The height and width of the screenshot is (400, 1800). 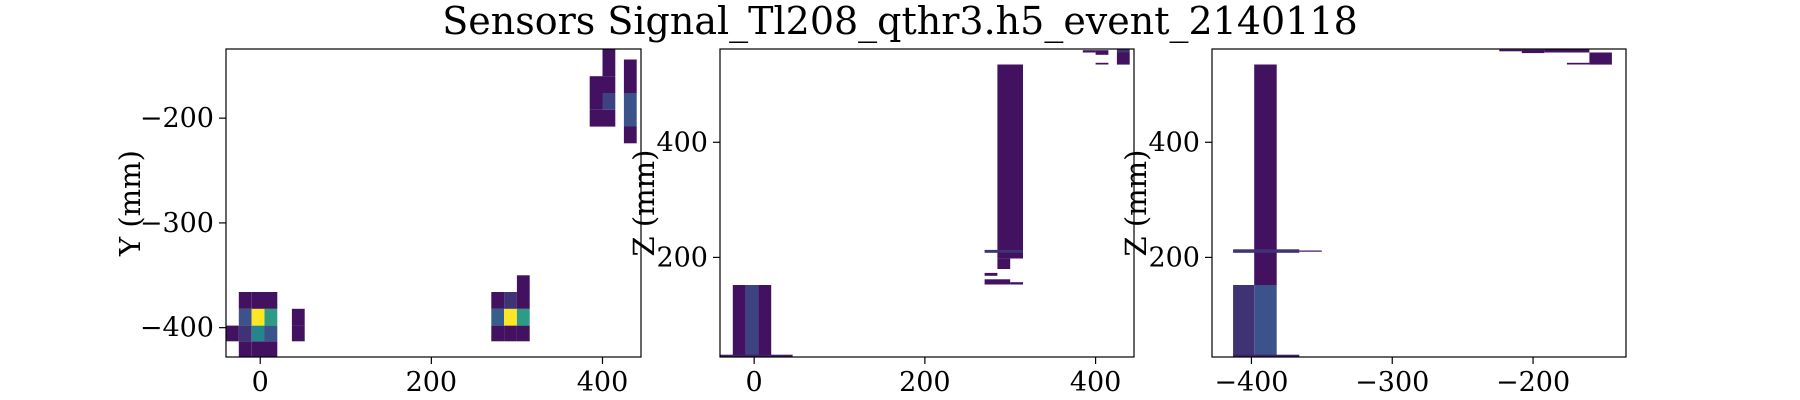 I want to click on panel-yz-ylabel: Z (mm), so click(x=1136, y=203).